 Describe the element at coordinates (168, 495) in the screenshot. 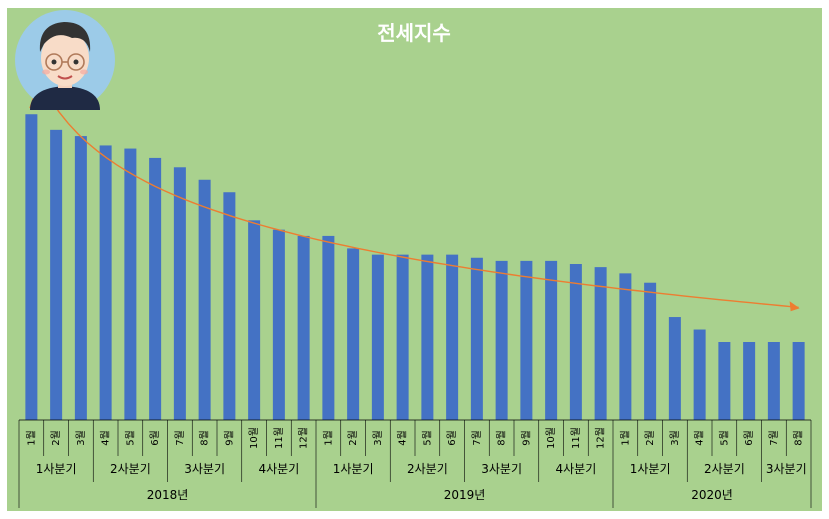

I see `year-label: 2018년` at that location.